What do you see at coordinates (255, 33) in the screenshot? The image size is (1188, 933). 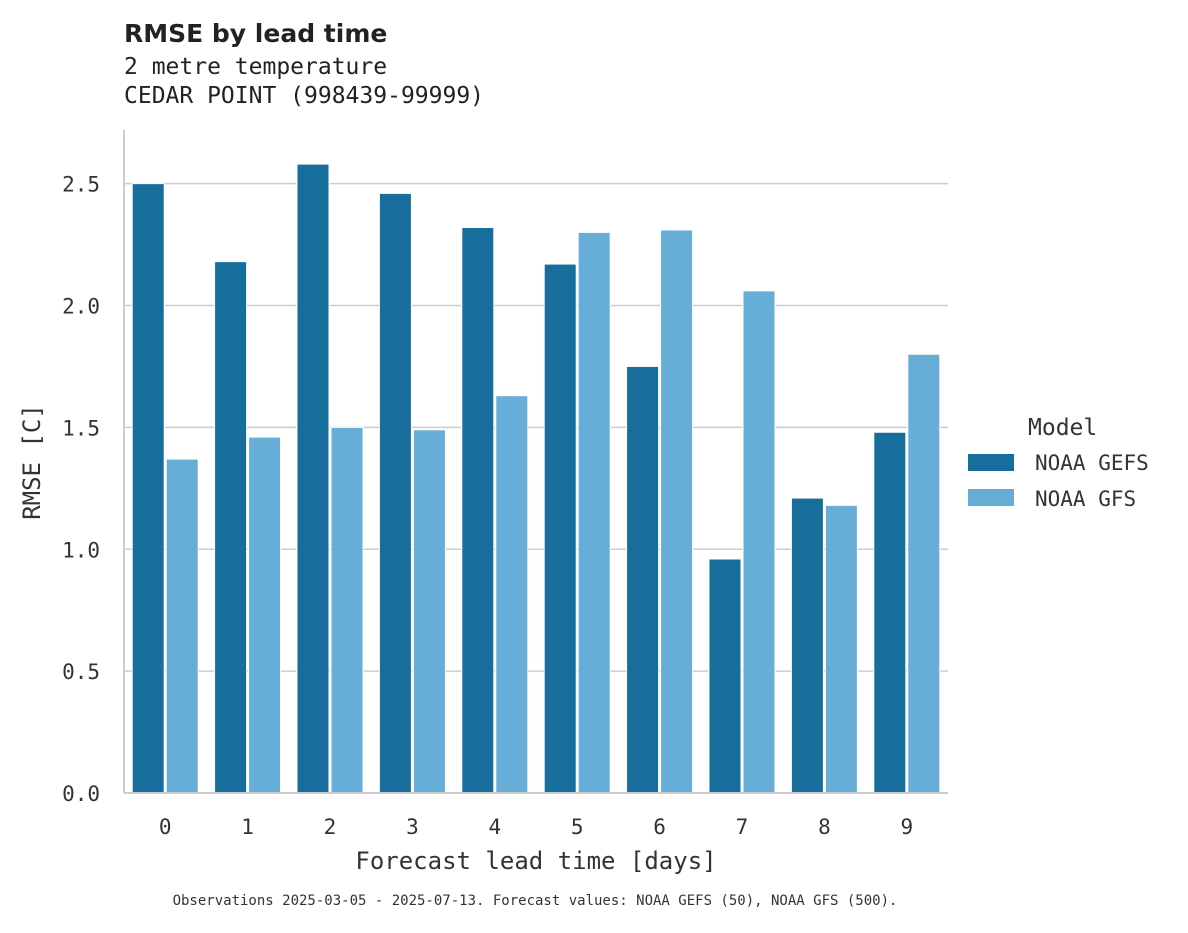 I see `chart-title: RMSE by lead time` at bounding box center [255, 33].